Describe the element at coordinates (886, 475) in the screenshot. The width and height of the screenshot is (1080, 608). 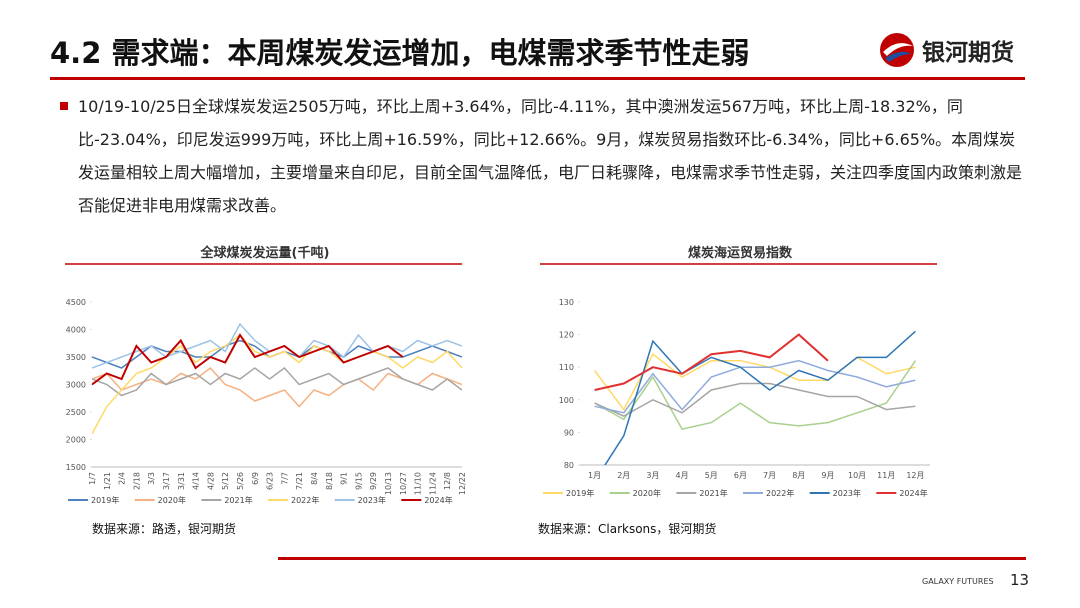
I see `x-tick-label: 11月` at that location.